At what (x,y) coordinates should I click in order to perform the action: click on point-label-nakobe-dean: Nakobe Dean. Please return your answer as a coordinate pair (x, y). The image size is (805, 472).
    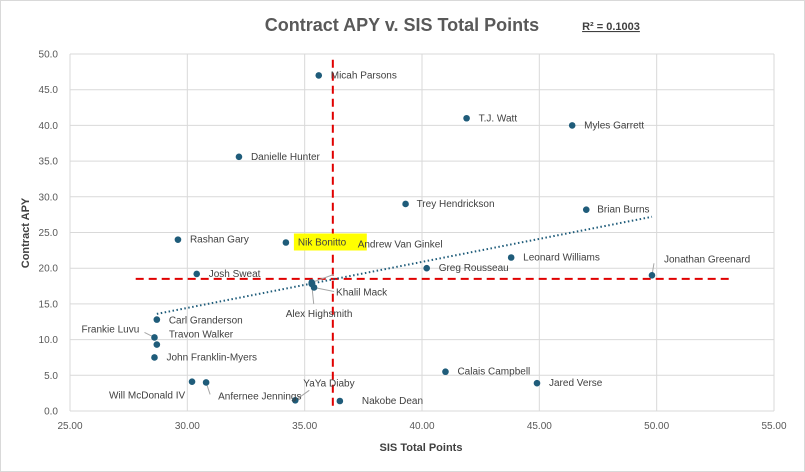
    Looking at the image, I should click on (392, 401).